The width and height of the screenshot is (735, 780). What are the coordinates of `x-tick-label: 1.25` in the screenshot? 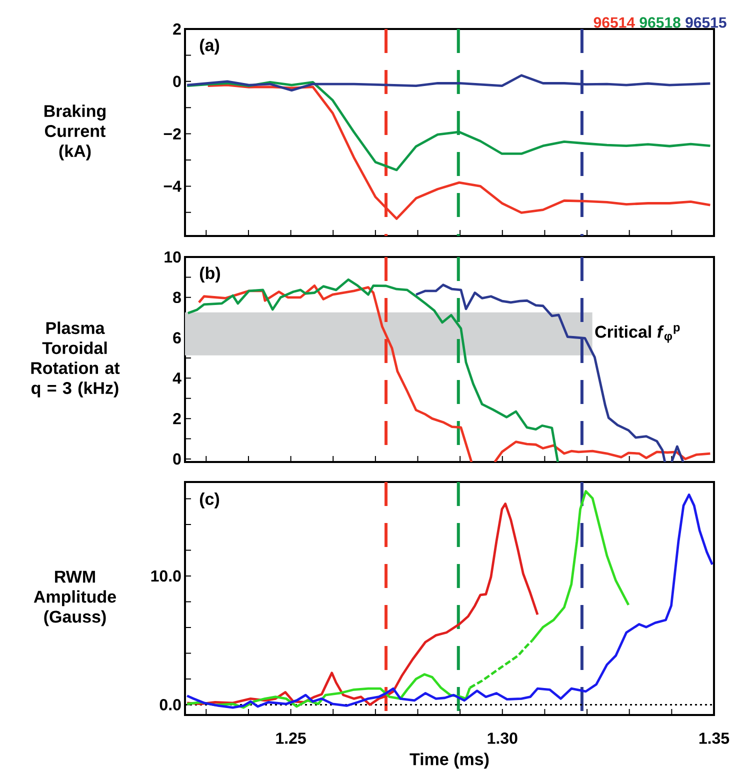 It's located at (291, 738).